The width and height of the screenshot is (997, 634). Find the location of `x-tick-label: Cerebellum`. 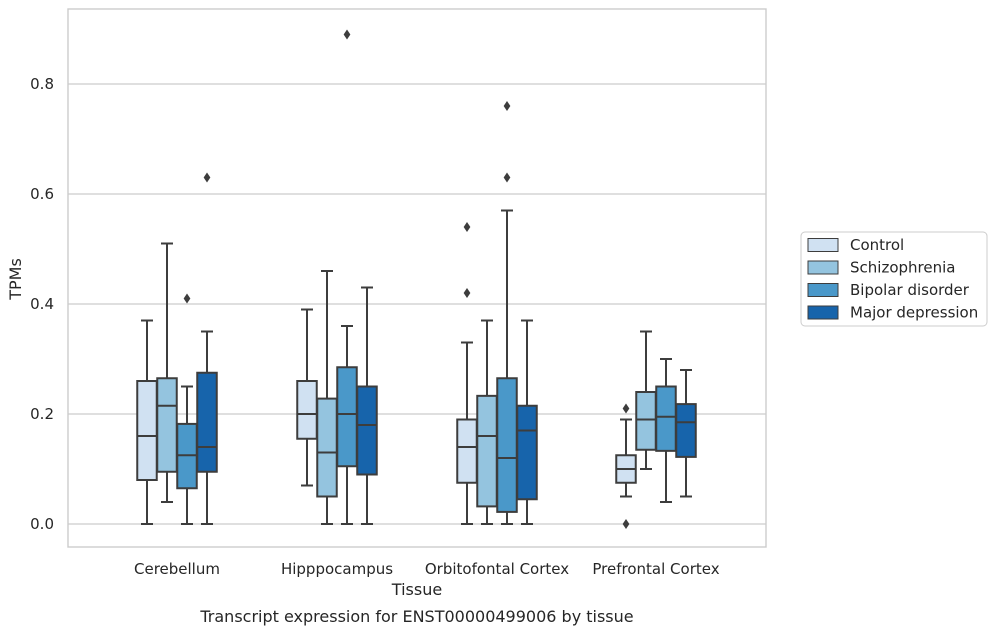

x-tick-label: Cerebellum is located at coordinates (177, 569).